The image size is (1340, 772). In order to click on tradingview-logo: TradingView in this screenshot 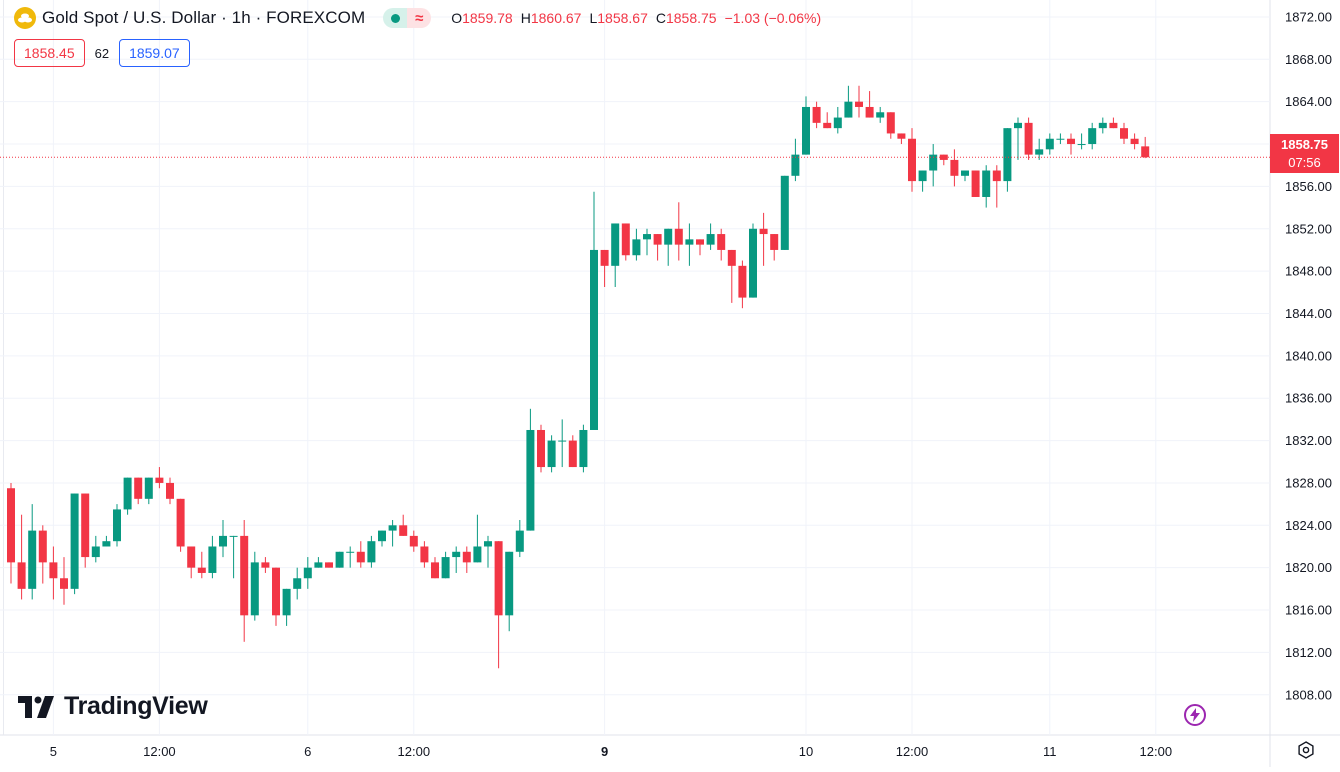, I will do `click(113, 706)`.